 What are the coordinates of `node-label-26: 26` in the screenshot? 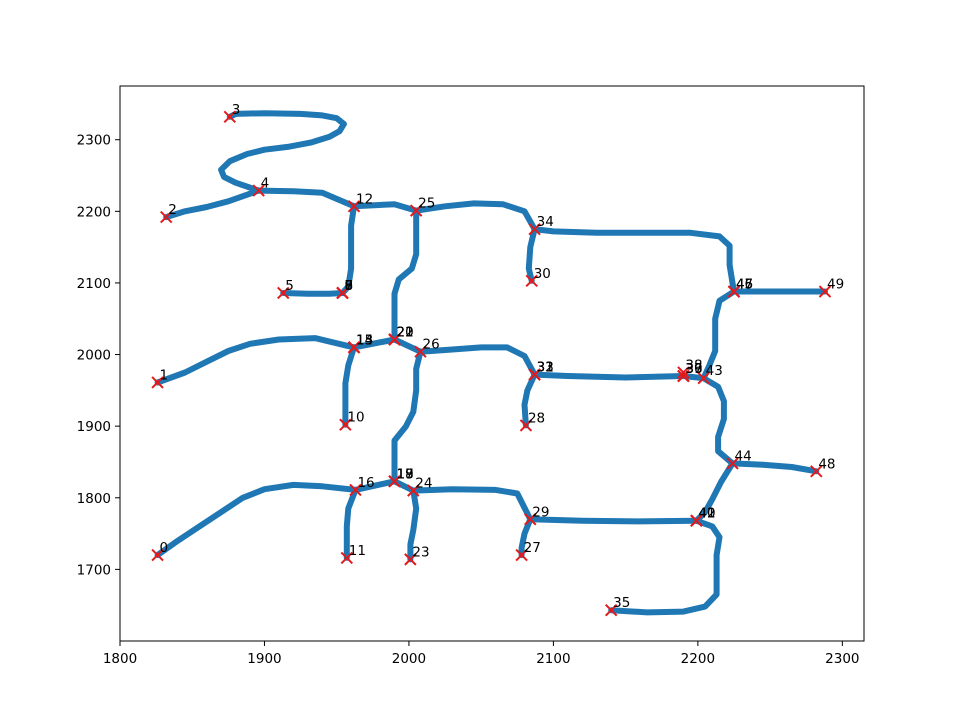 It's located at (430, 345).